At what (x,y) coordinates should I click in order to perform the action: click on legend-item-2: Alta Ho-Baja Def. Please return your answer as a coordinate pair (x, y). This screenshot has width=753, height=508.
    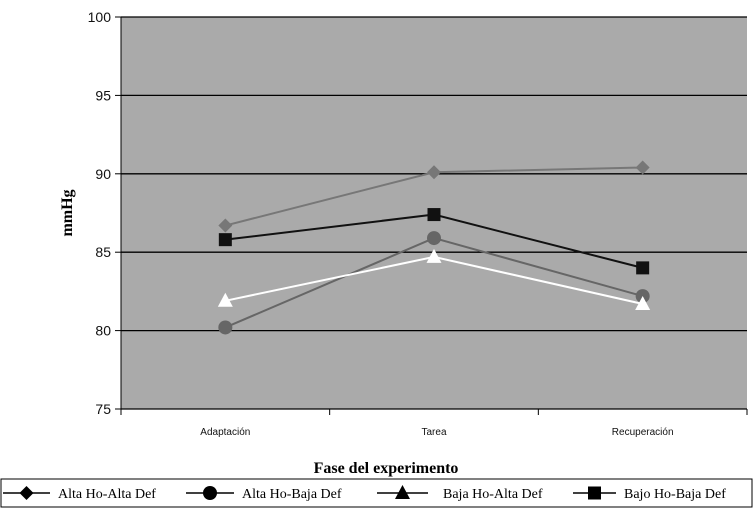
    Looking at the image, I should click on (264, 494).